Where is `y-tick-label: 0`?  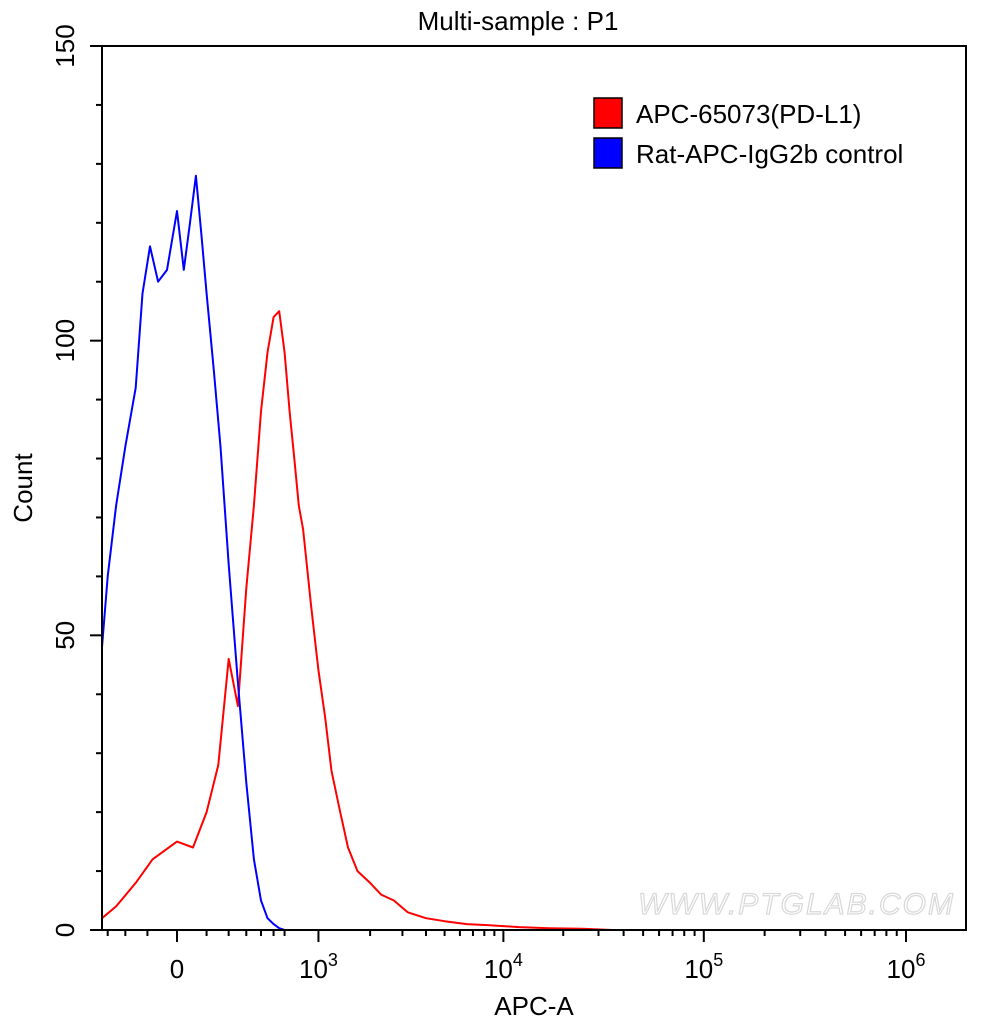
y-tick-label: 0 is located at coordinates (65, 930).